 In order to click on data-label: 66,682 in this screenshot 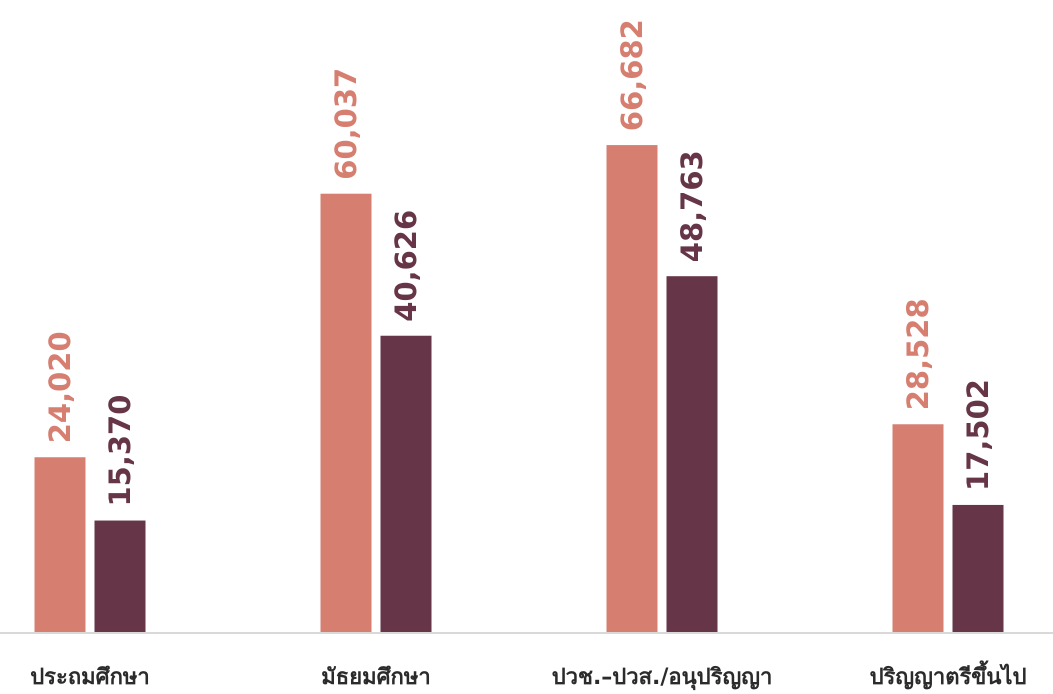, I will do `click(632, 75)`.